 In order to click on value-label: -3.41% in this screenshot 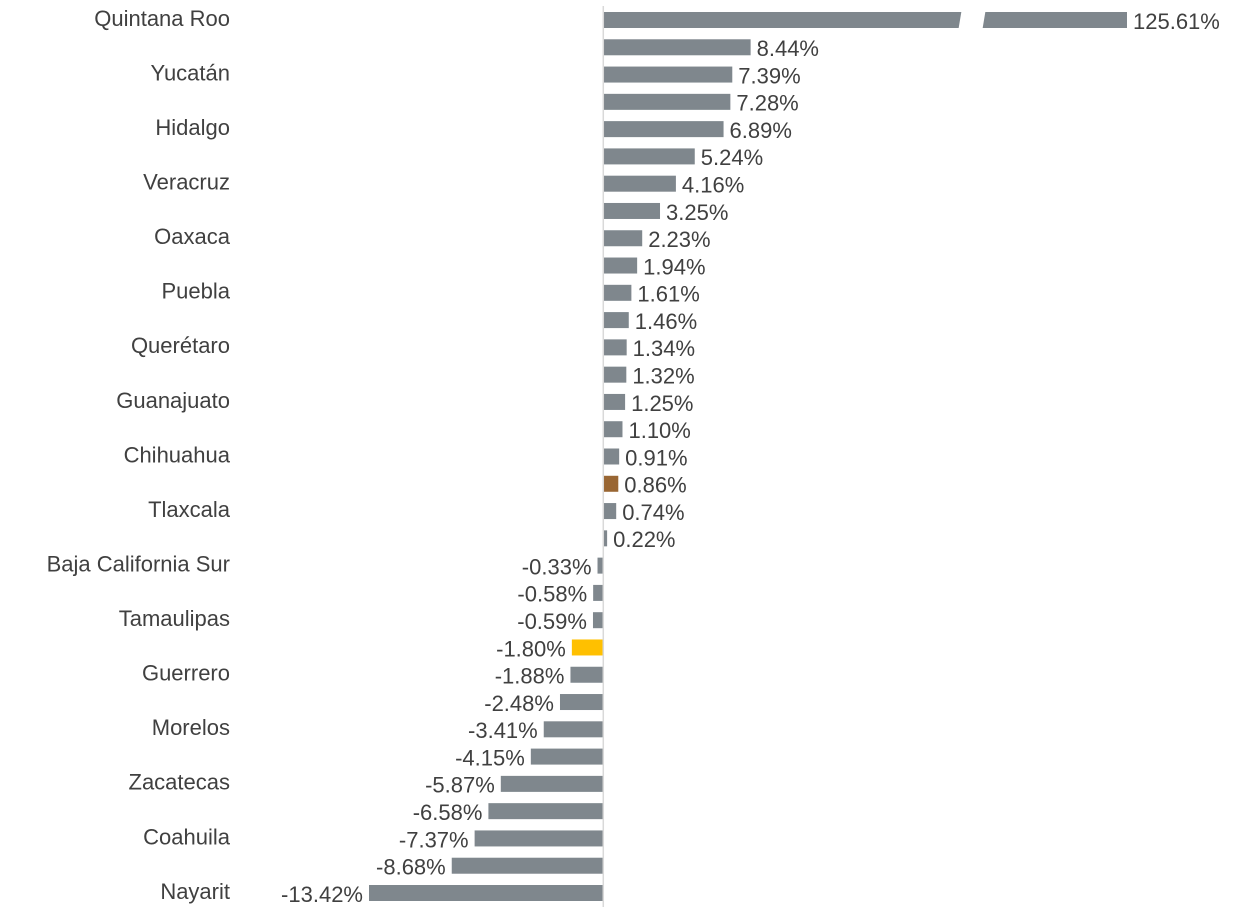, I will do `click(503, 730)`.